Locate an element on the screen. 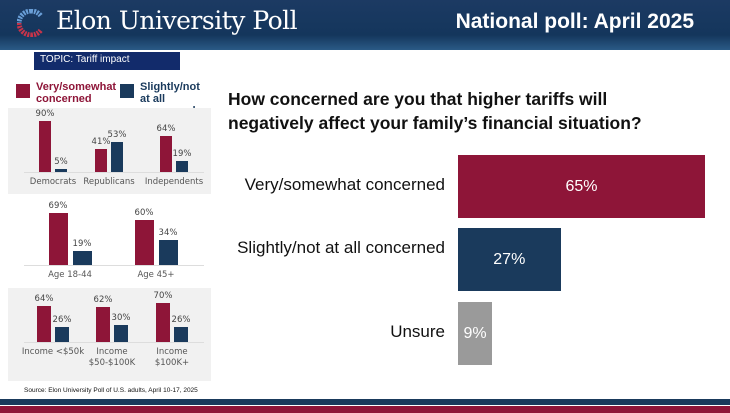  bar-value-label: 53% is located at coordinates (117, 134).